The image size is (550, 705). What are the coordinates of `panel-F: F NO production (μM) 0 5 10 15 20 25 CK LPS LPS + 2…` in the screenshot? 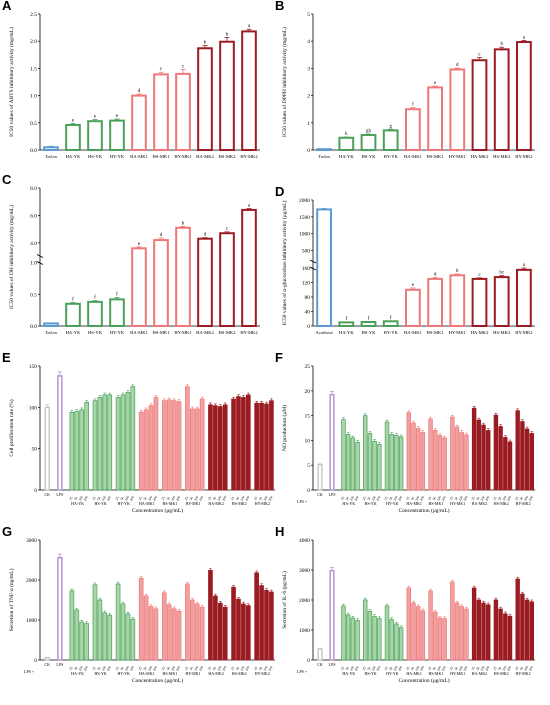 It's located at (405, 432).